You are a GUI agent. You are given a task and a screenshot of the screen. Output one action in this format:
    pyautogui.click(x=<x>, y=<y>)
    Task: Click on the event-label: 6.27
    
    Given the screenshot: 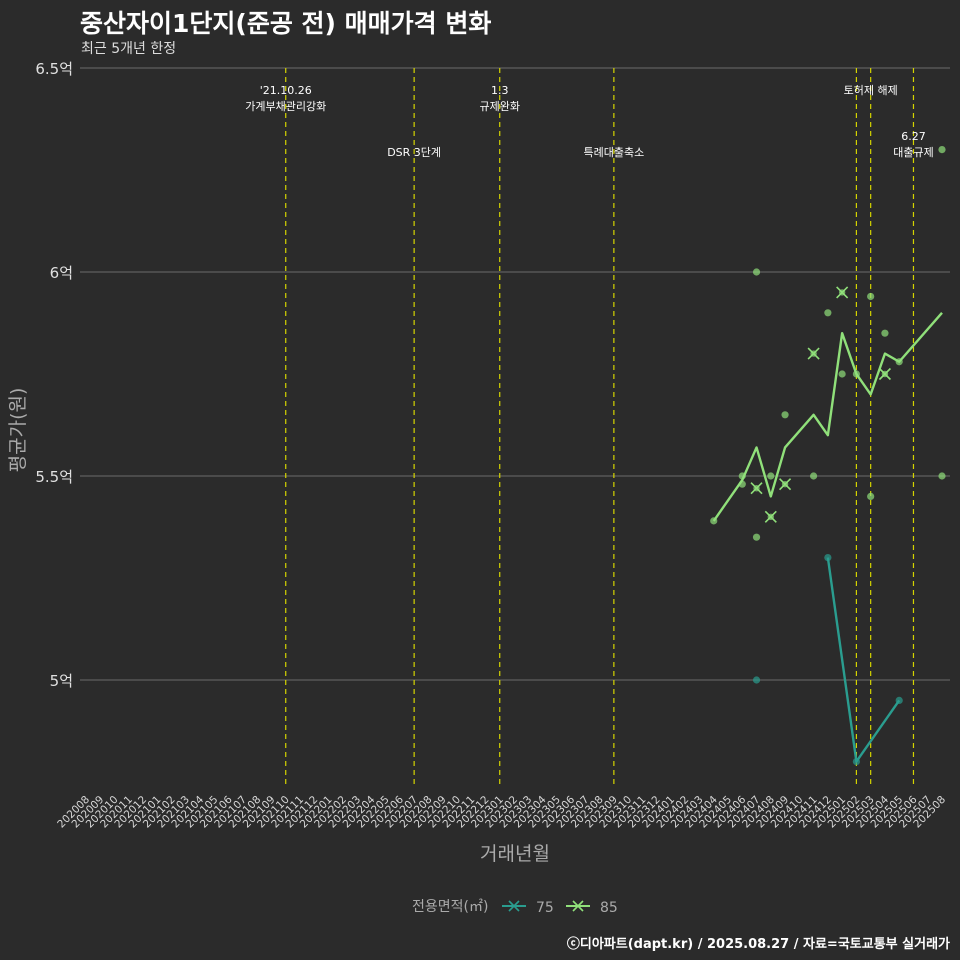 What is the action you would take?
    pyautogui.click(x=913, y=136)
    